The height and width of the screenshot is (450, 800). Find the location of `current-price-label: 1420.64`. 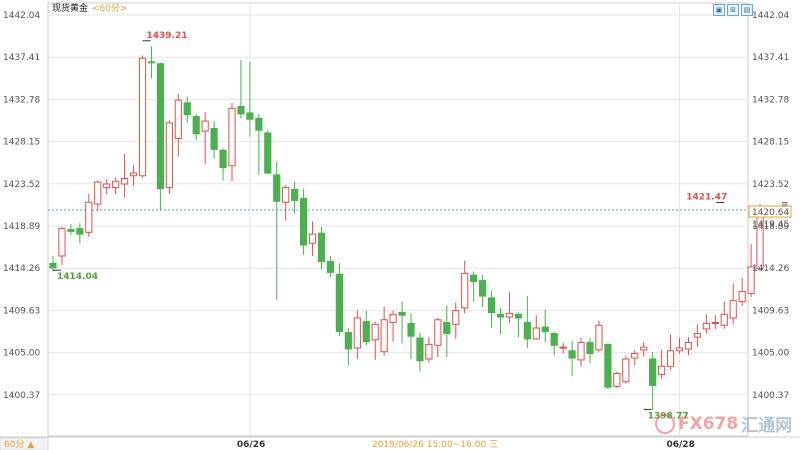

current-price-label: 1420.64 is located at coordinates (770, 213).